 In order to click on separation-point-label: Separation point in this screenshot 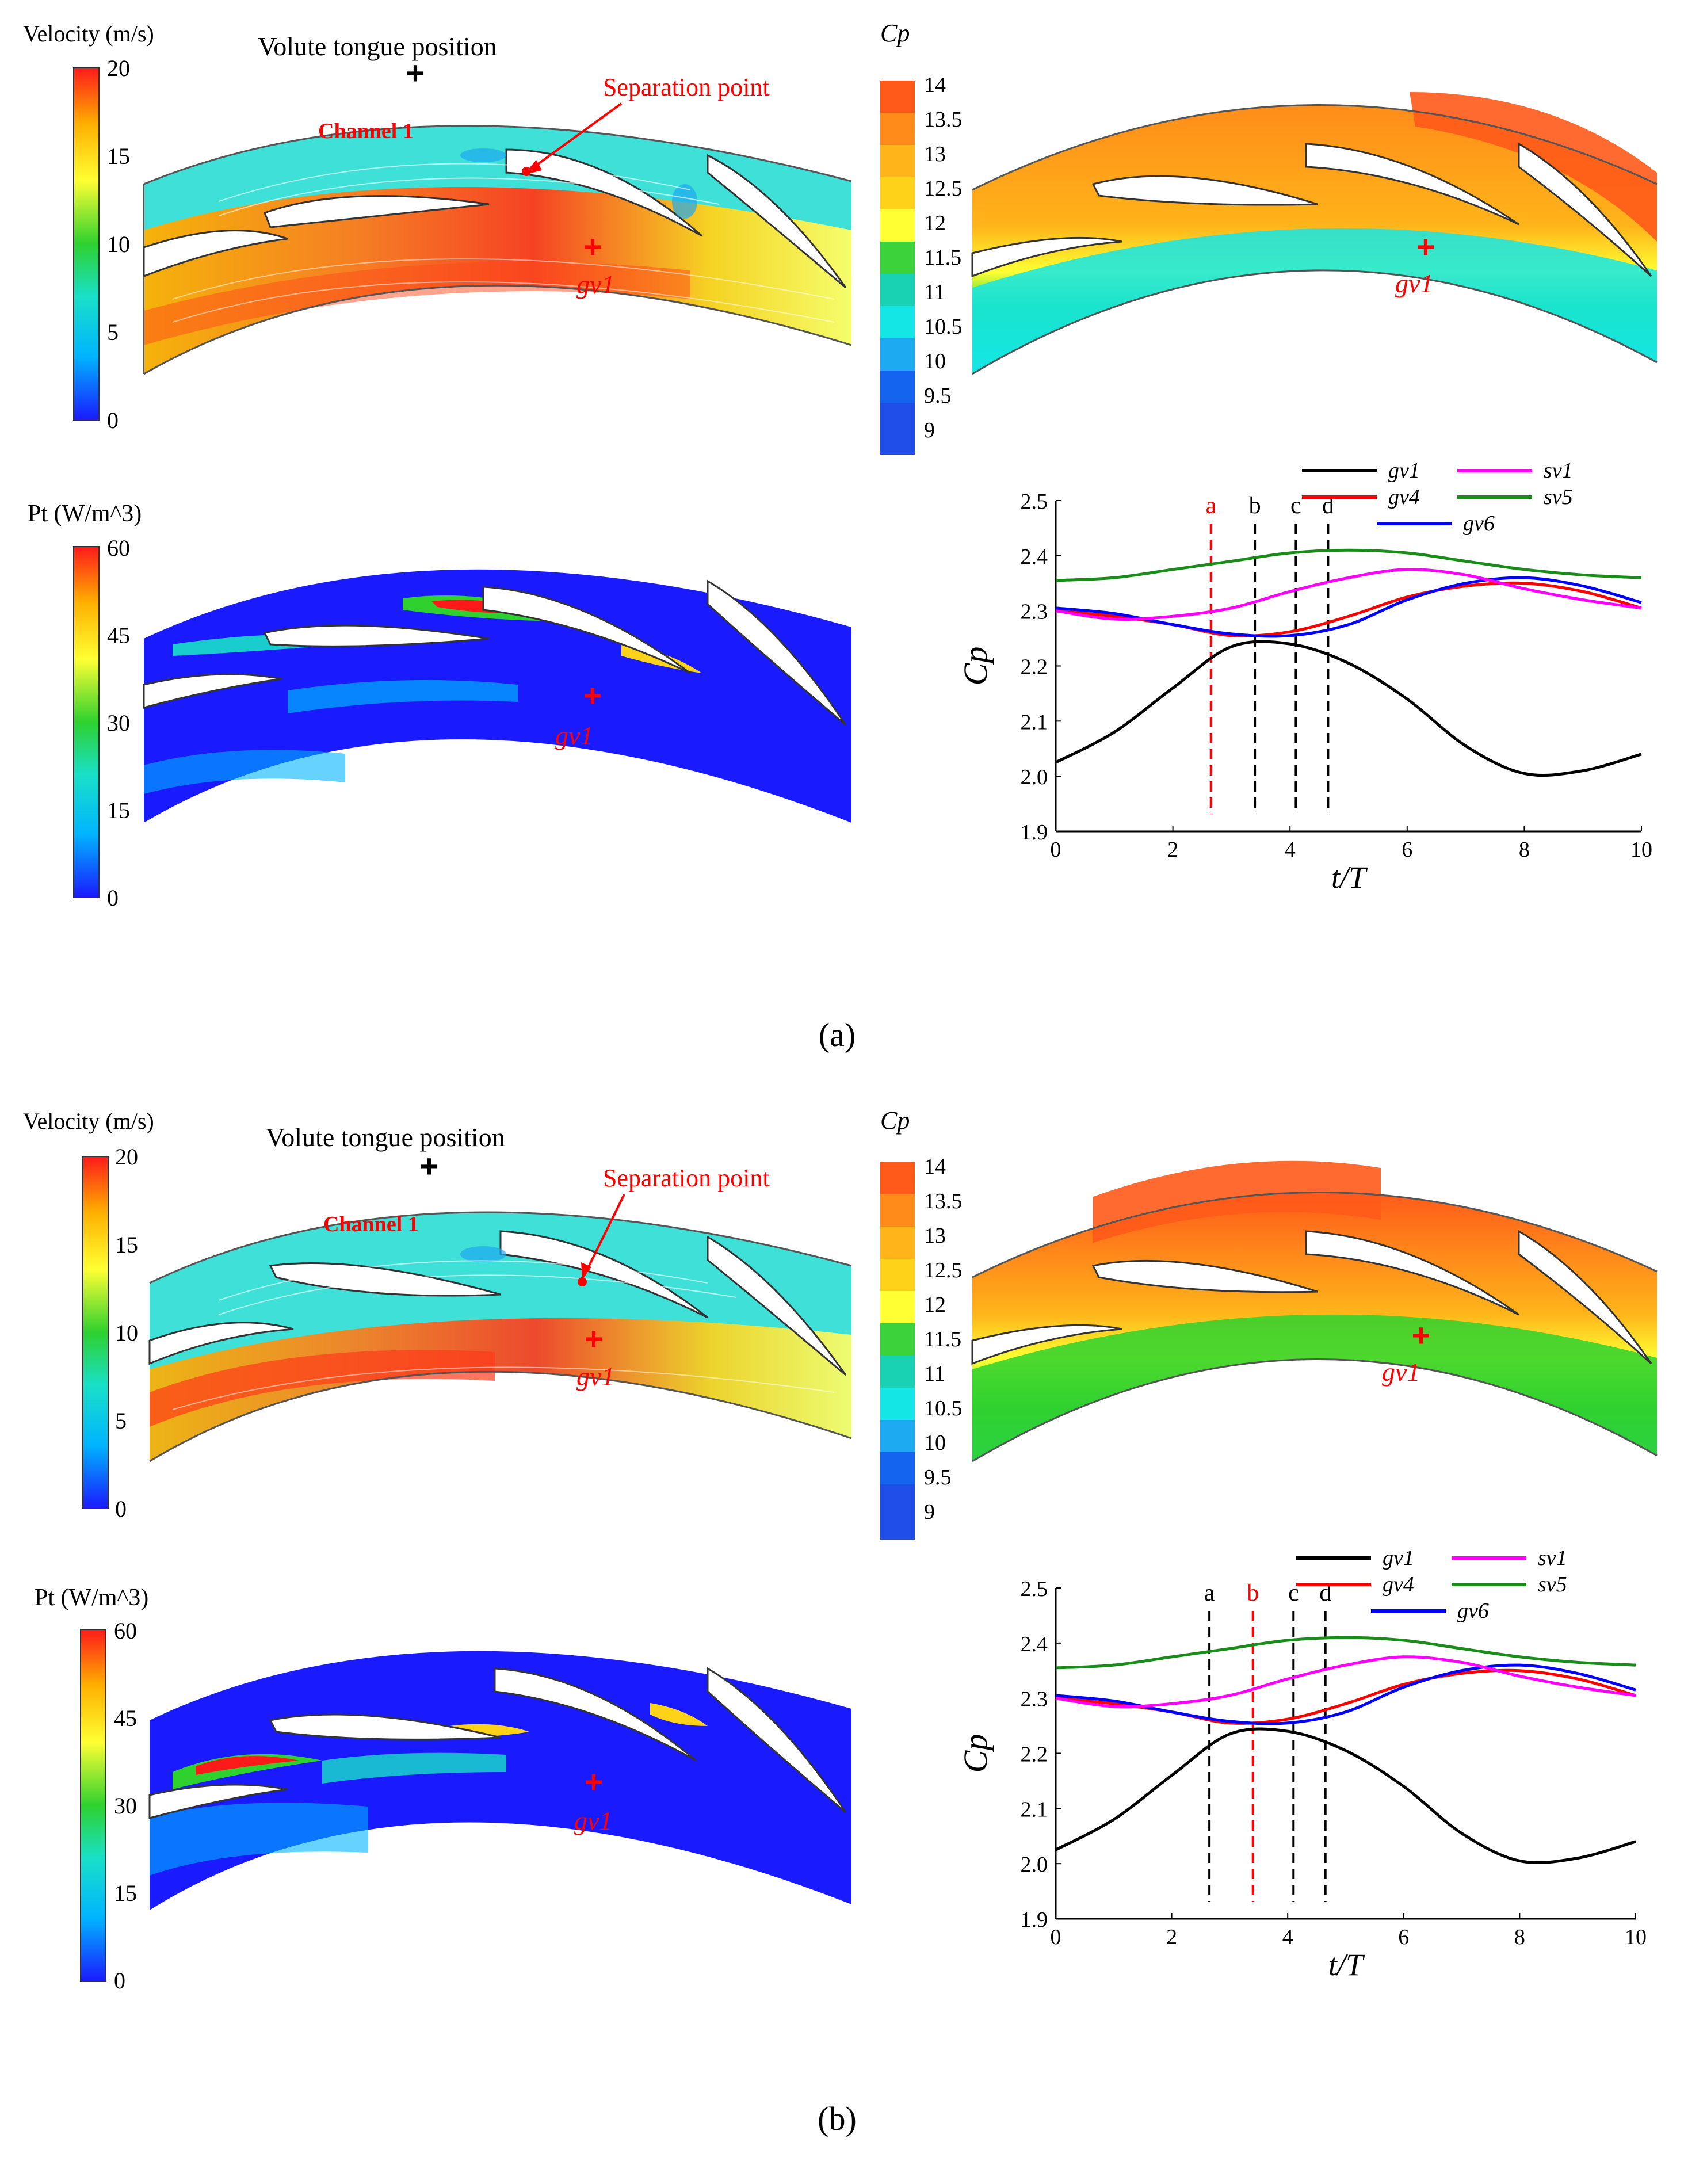, I will do `click(686, 1178)`.